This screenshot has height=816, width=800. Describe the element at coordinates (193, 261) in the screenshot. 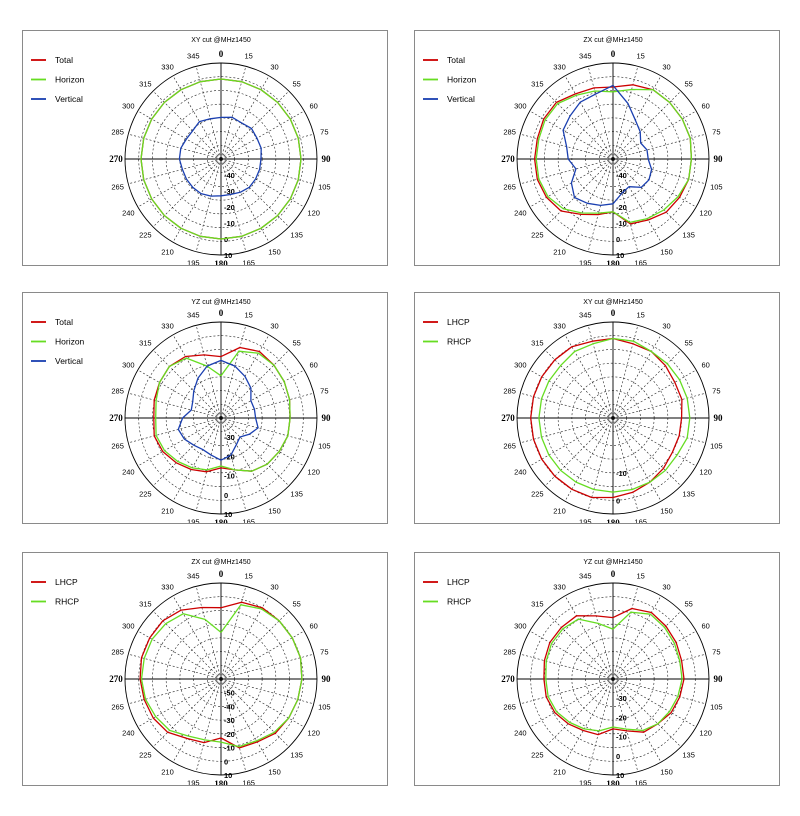

I see `angle-tick-label: 195` at that location.